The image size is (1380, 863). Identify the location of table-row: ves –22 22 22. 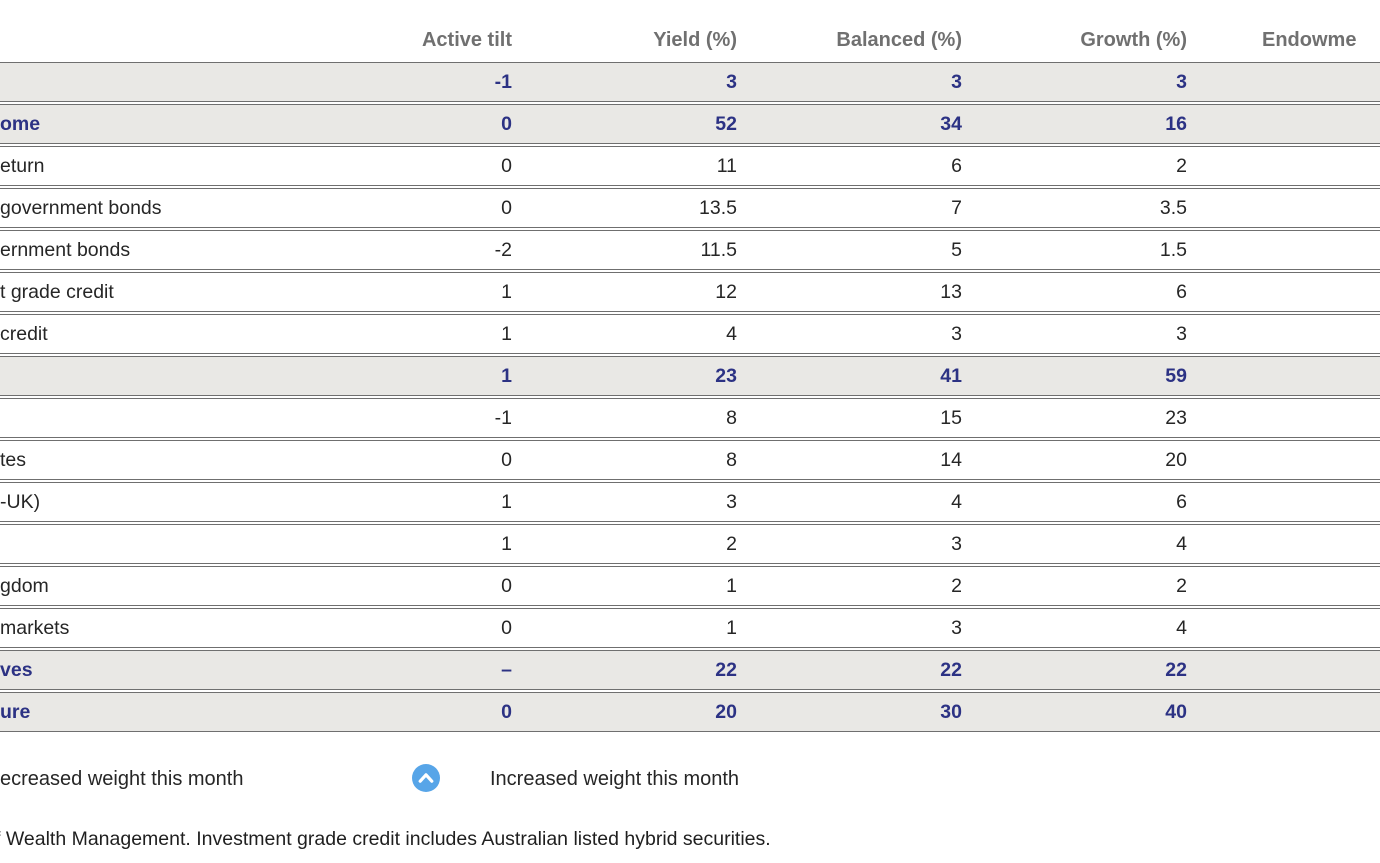
(690, 670).